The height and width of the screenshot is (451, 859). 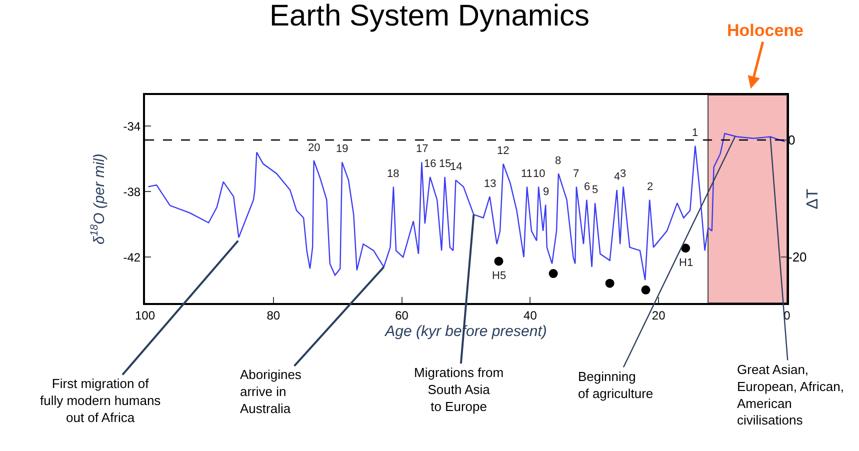 I want to click on x-tick-label: 60, so click(x=402, y=315).